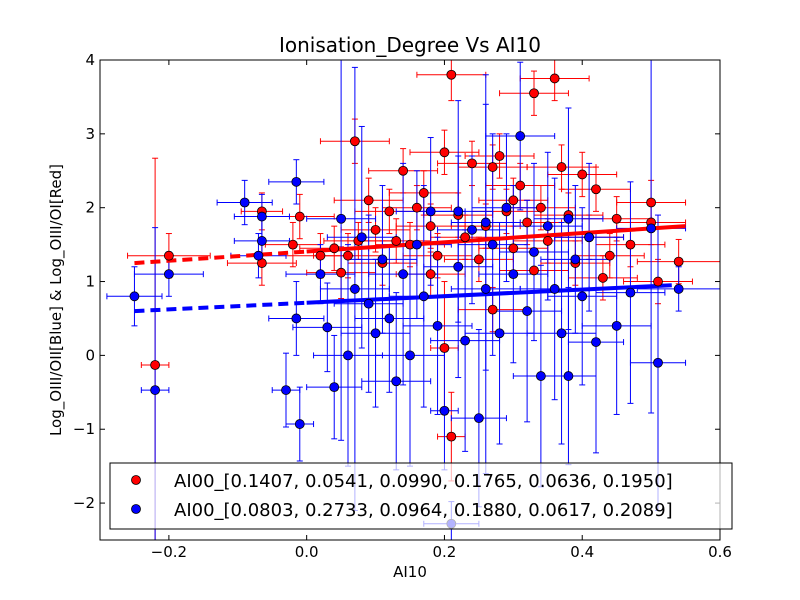  Describe the element at coordinates (720, 552) in the screenshot. I see `x-tick-label: 0.6` at that location.